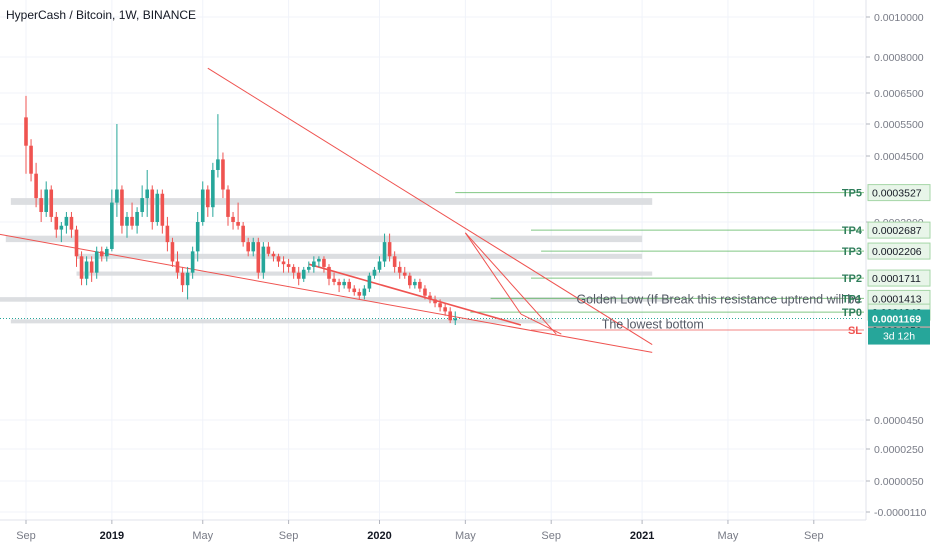 The image size is (932, 555). Describe the element at coordinates (433, 530) in the screenshot. I see `time-axis: Sep 2019 May Sep 2020 May Sep 2021 May Sep` at that location.